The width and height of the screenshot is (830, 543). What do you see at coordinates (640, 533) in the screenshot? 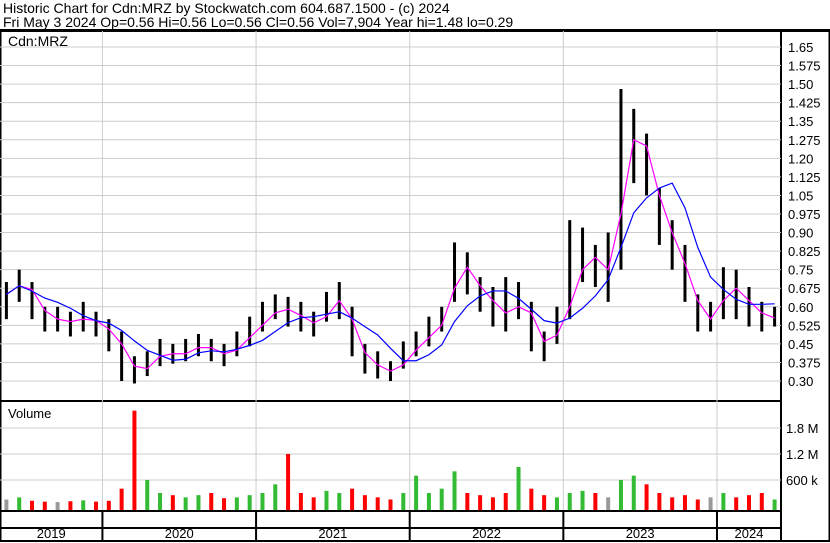
I see `year-label: 2023` at bounding box center [640, 533].